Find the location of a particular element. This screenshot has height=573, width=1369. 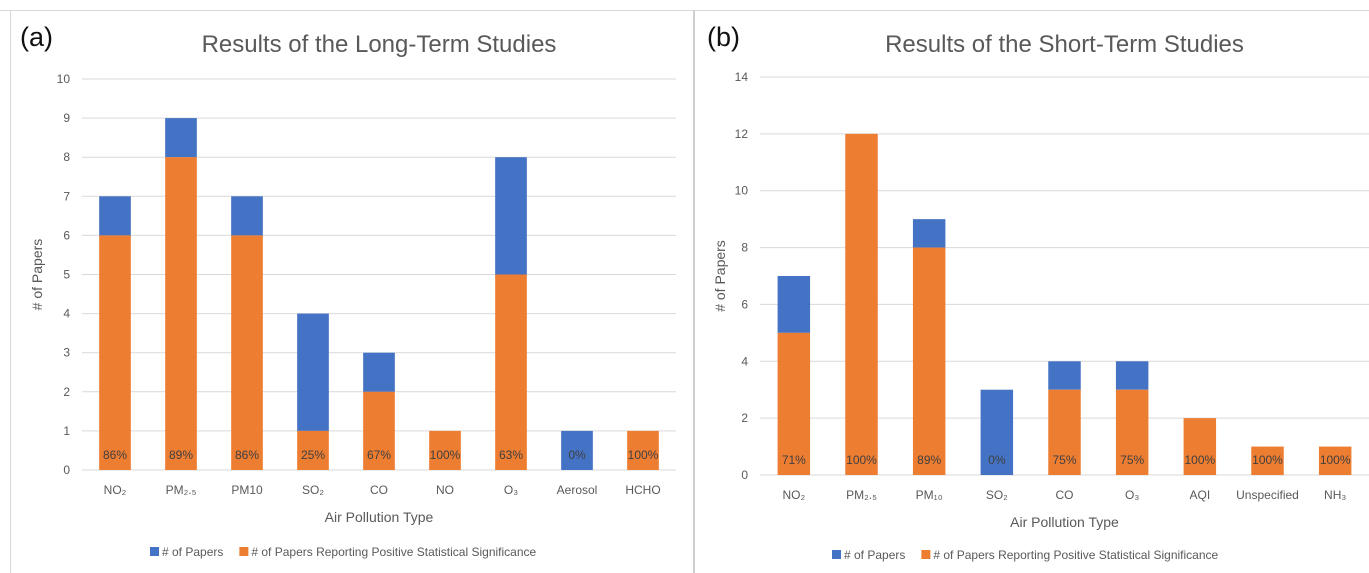

frame-top-border is located at coordinates (684, 10).